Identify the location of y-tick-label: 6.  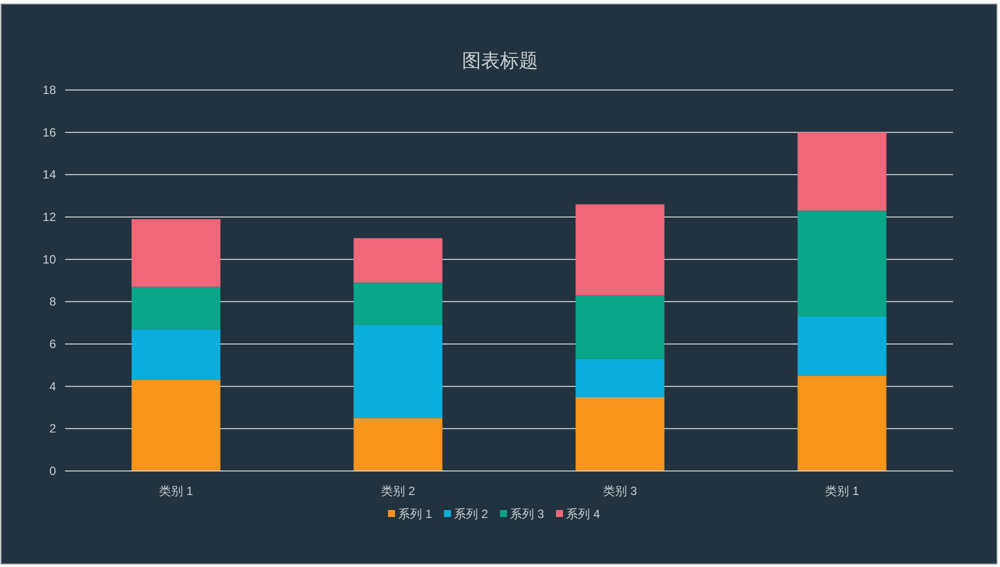
(52, 344).